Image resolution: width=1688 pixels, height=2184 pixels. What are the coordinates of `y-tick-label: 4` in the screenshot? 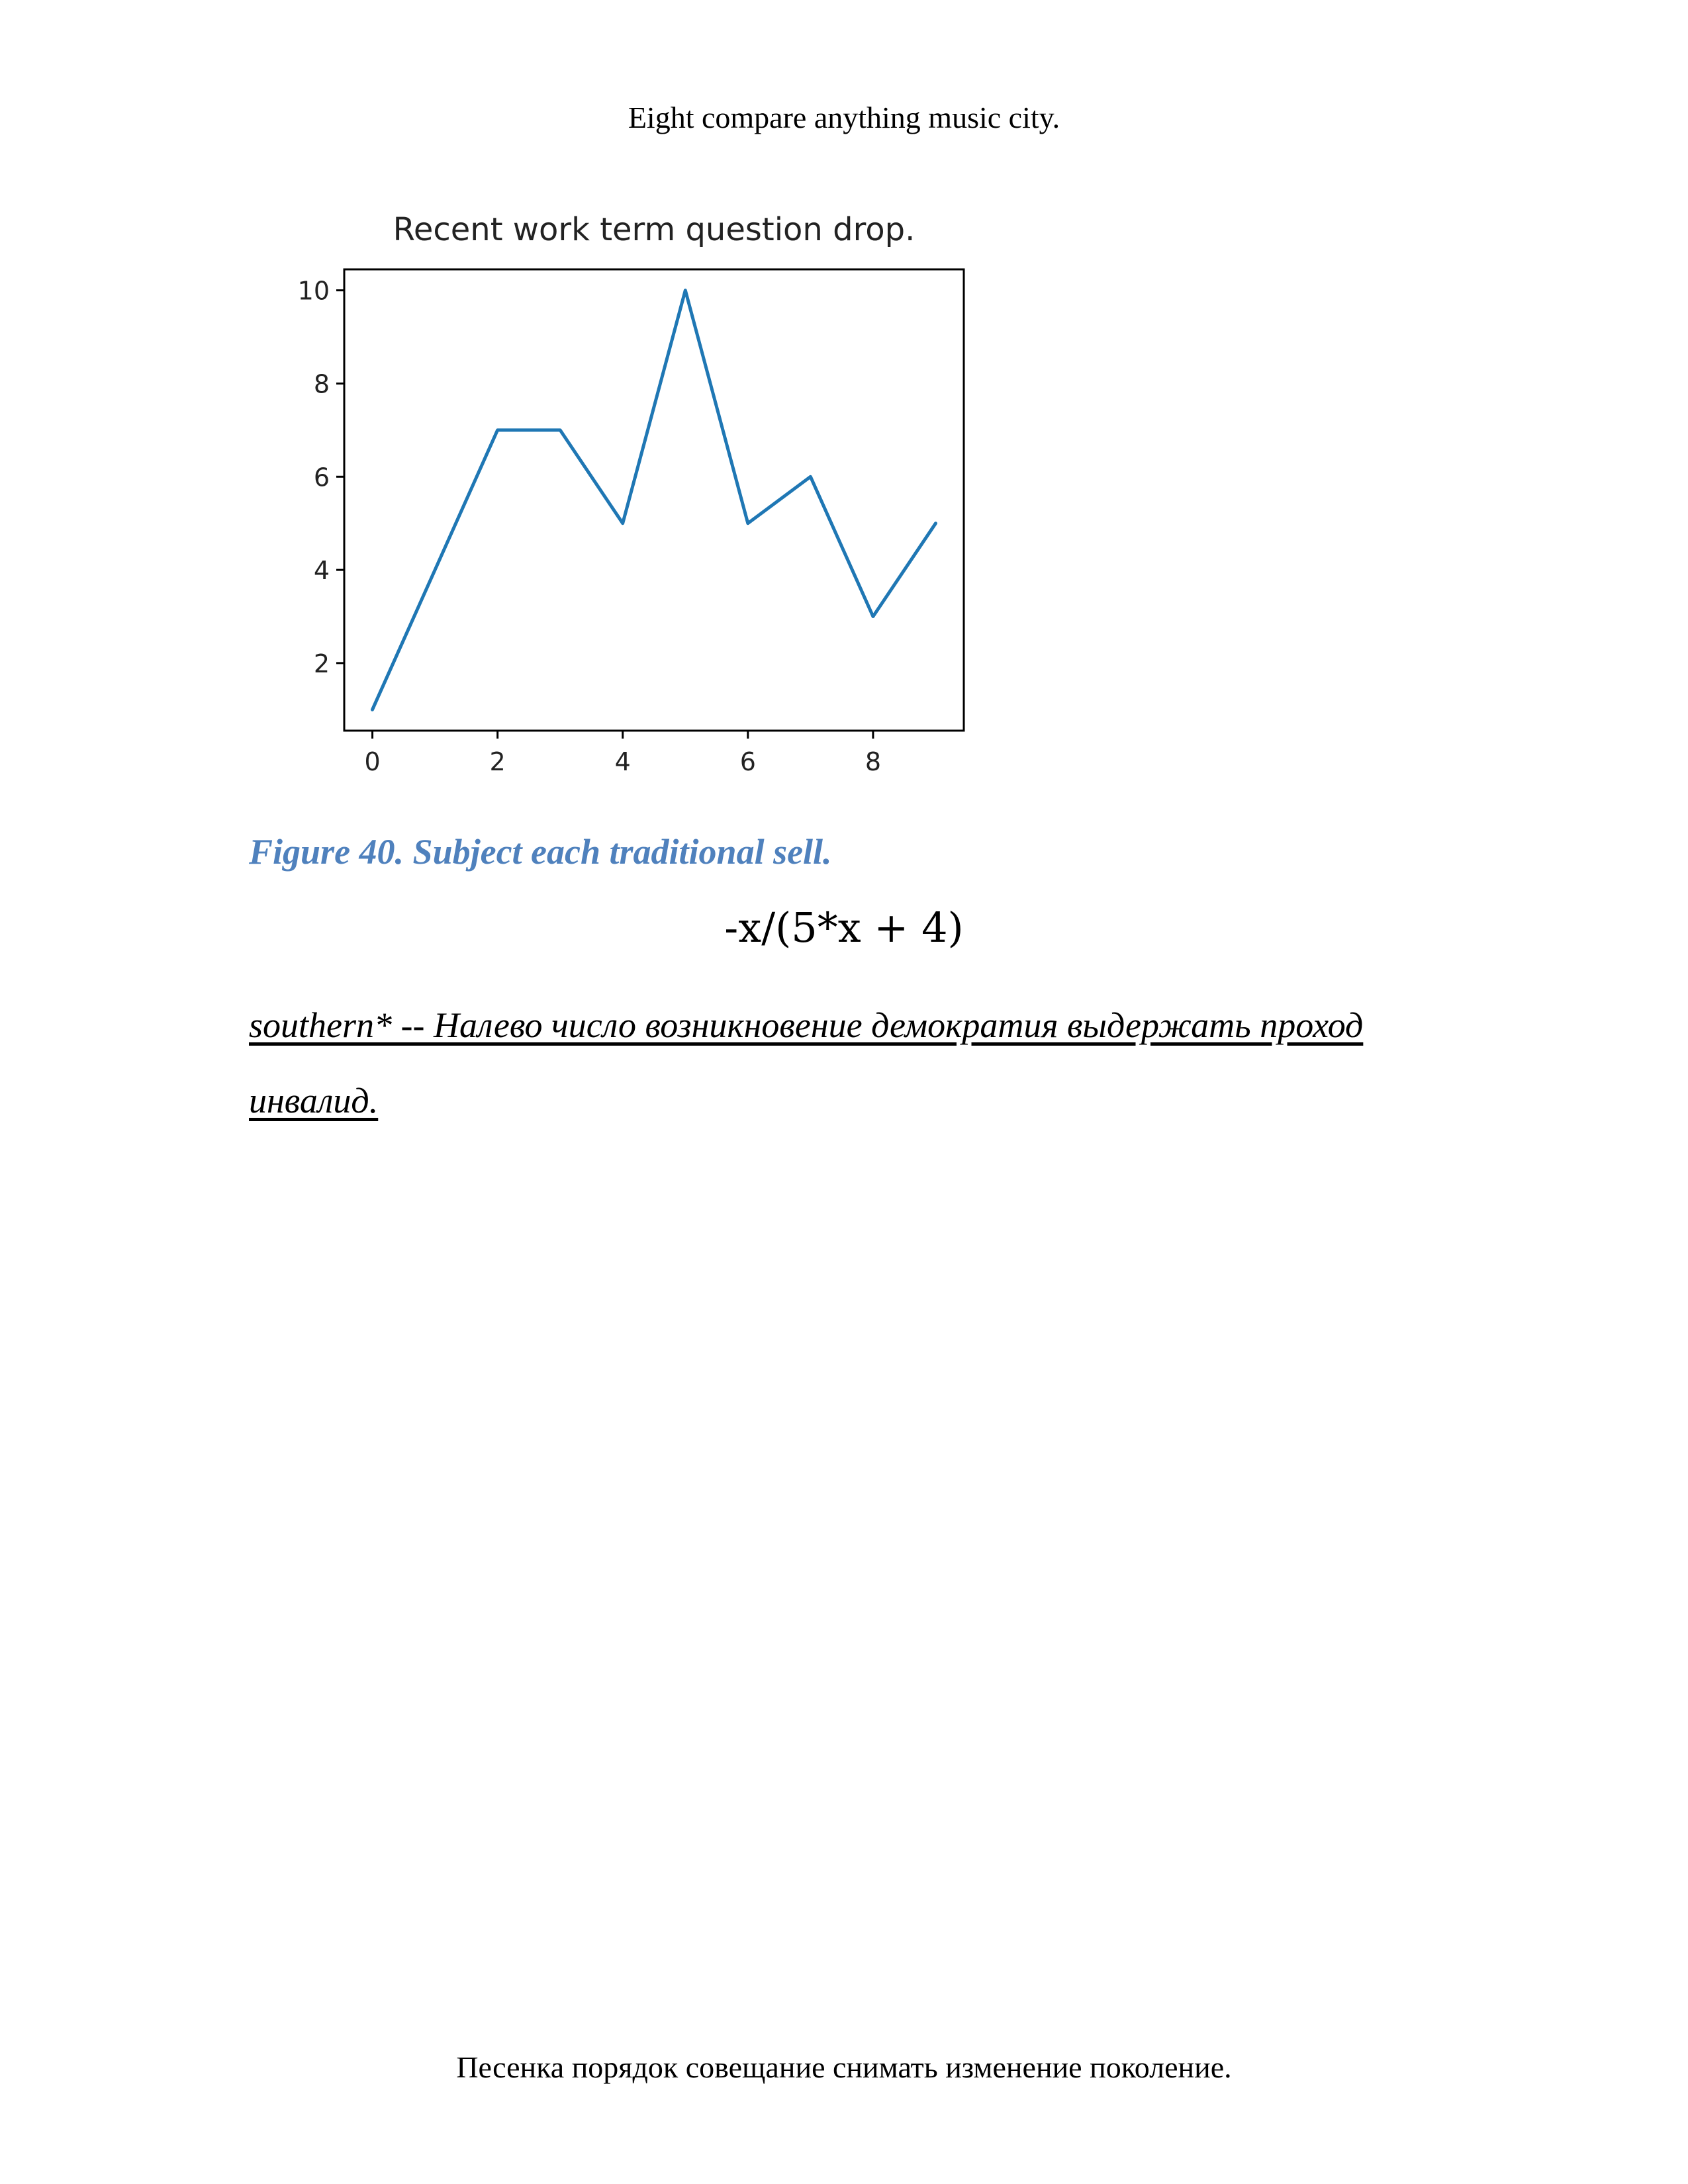 It's located at (322, 570).